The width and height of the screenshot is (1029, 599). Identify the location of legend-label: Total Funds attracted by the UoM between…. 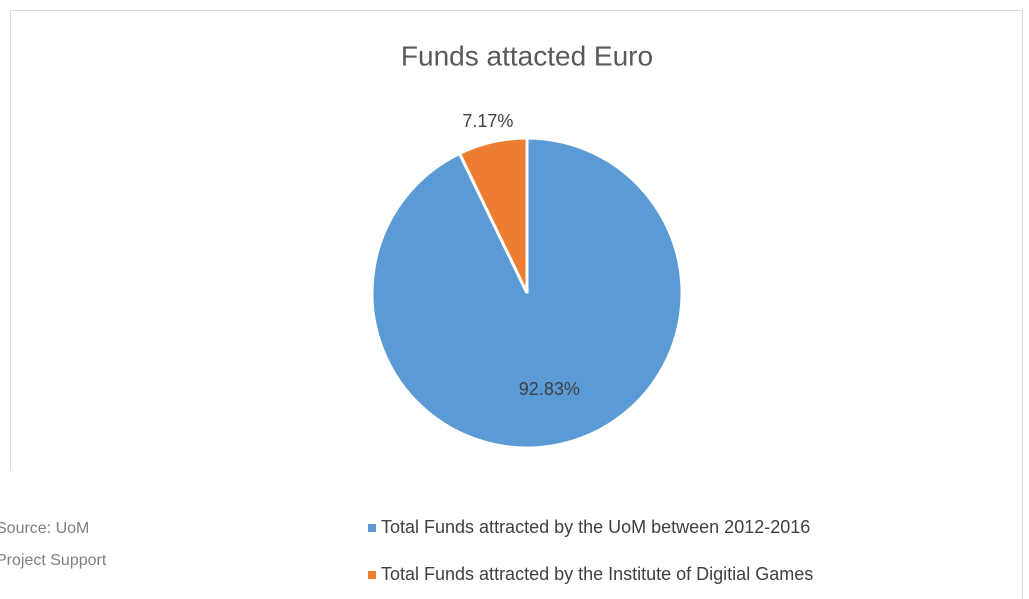
(595, 527).